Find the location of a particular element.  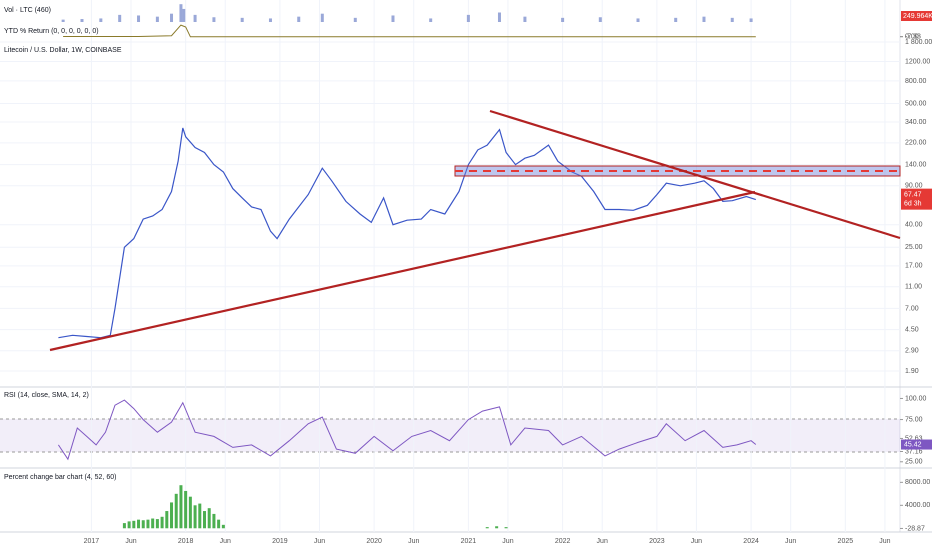

y-tick-label: 220.00 is located at coordinates (916, 143).